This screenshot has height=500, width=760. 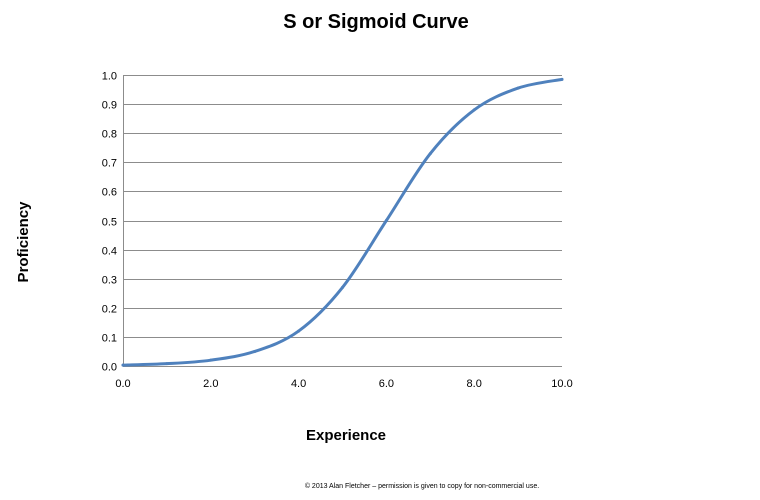 I want to click on y-tick-label: 0.1, so click(x=109, y=339).